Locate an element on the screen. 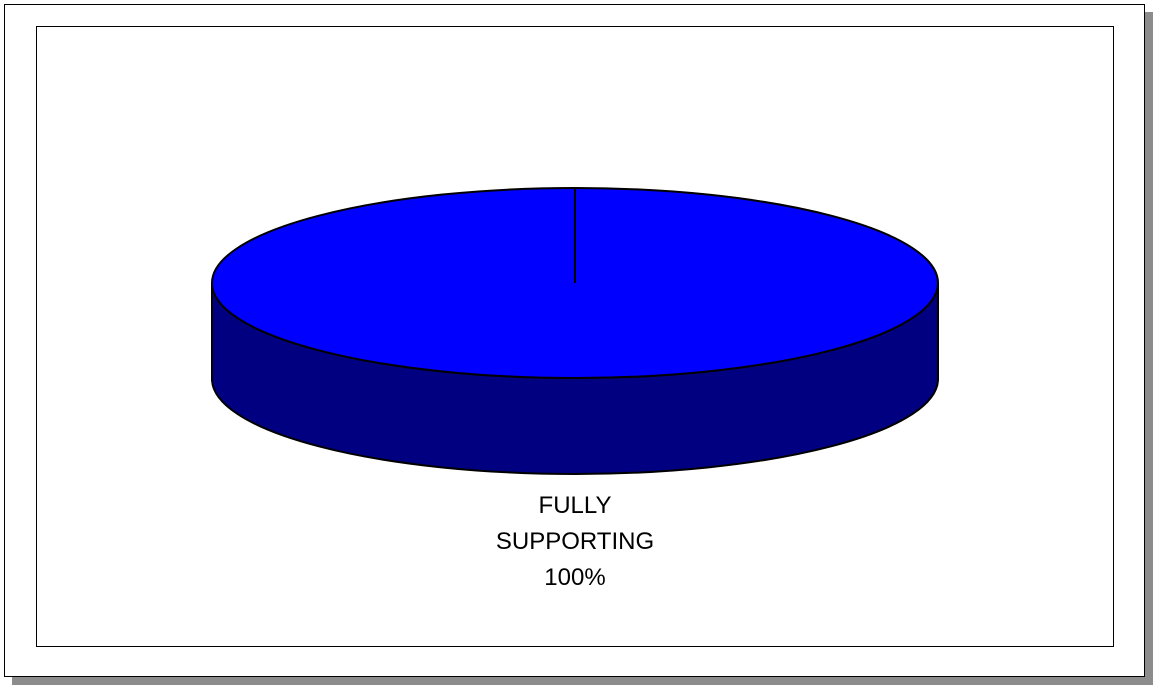 The height and width of the screenshot is (687, 1154). slice-label: FULLY SUPPORTING 100% is located at coordinates (575, 542).